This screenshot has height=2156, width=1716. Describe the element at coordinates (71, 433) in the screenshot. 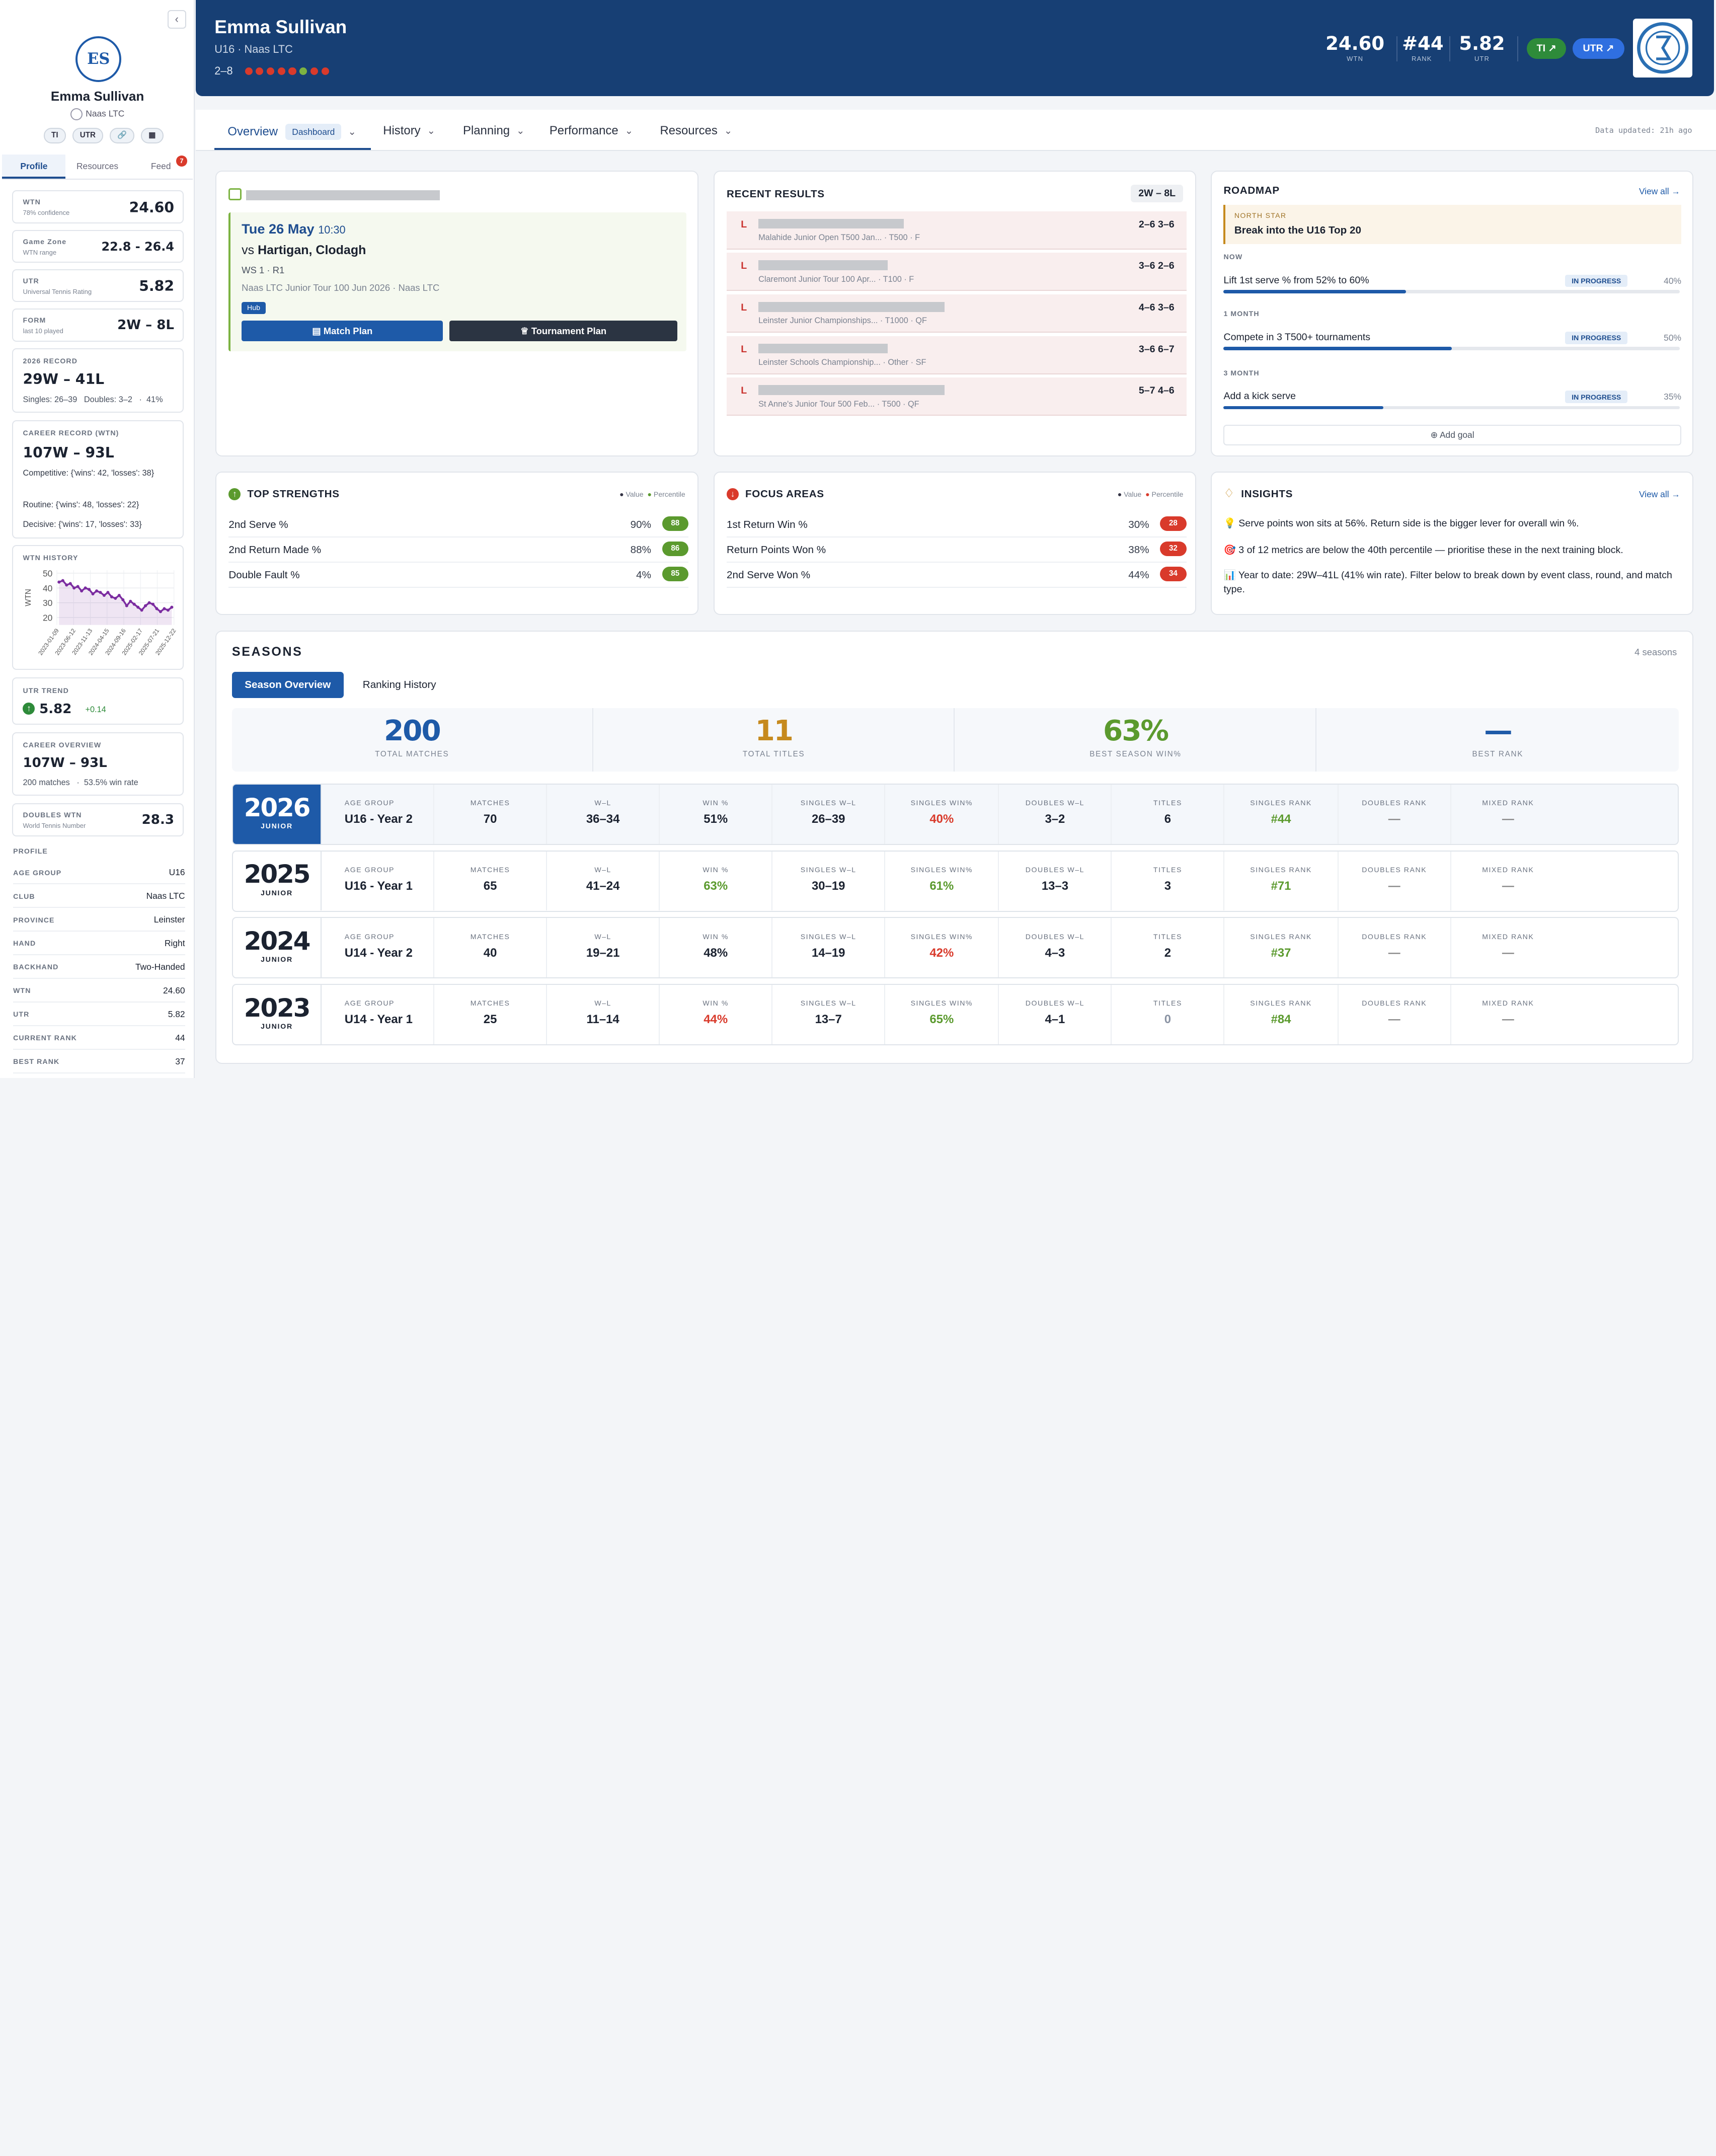

I see `career-record-label: CAREER RECORD (WTN)` at that location.